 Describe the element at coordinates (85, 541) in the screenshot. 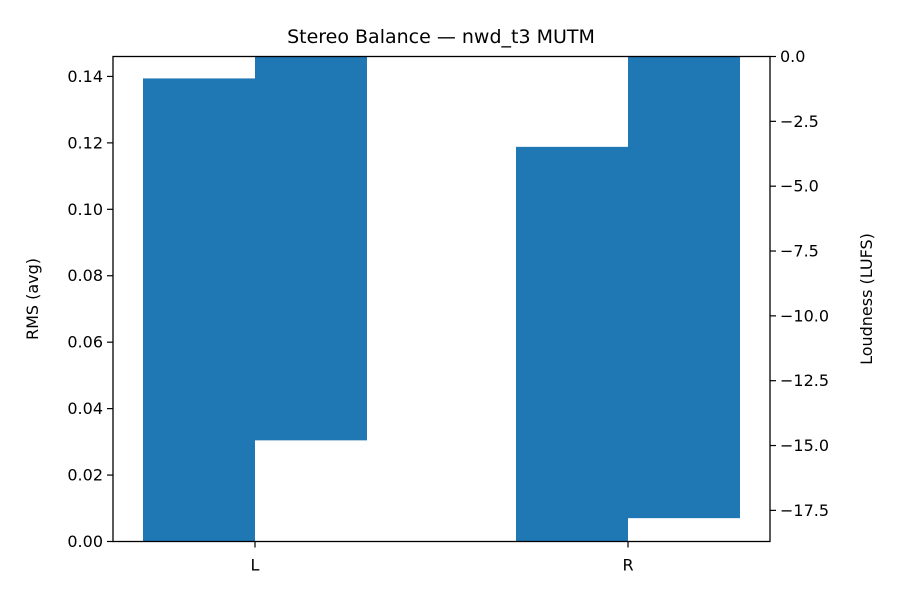

I see `left-tick-label: 0.00` at that location.